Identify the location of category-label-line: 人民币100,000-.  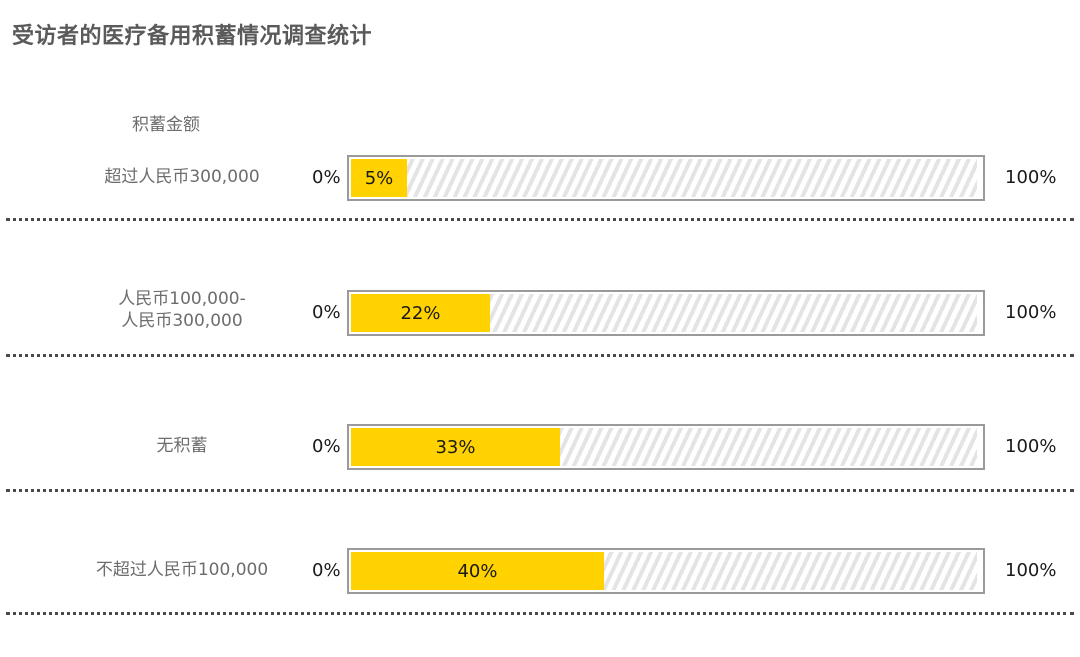
(182, 299).